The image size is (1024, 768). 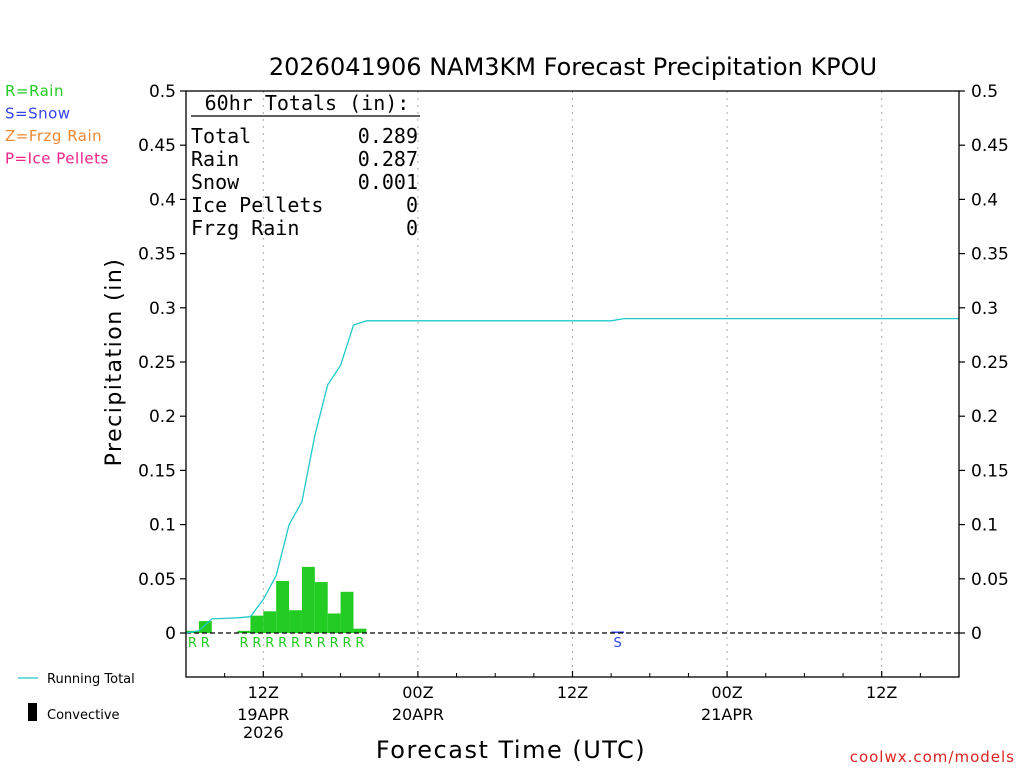 What do you see at coordinates (388, 182) in the screenshot?
I see `totals-row-value: 0.001` at bounding box center [388, 182].